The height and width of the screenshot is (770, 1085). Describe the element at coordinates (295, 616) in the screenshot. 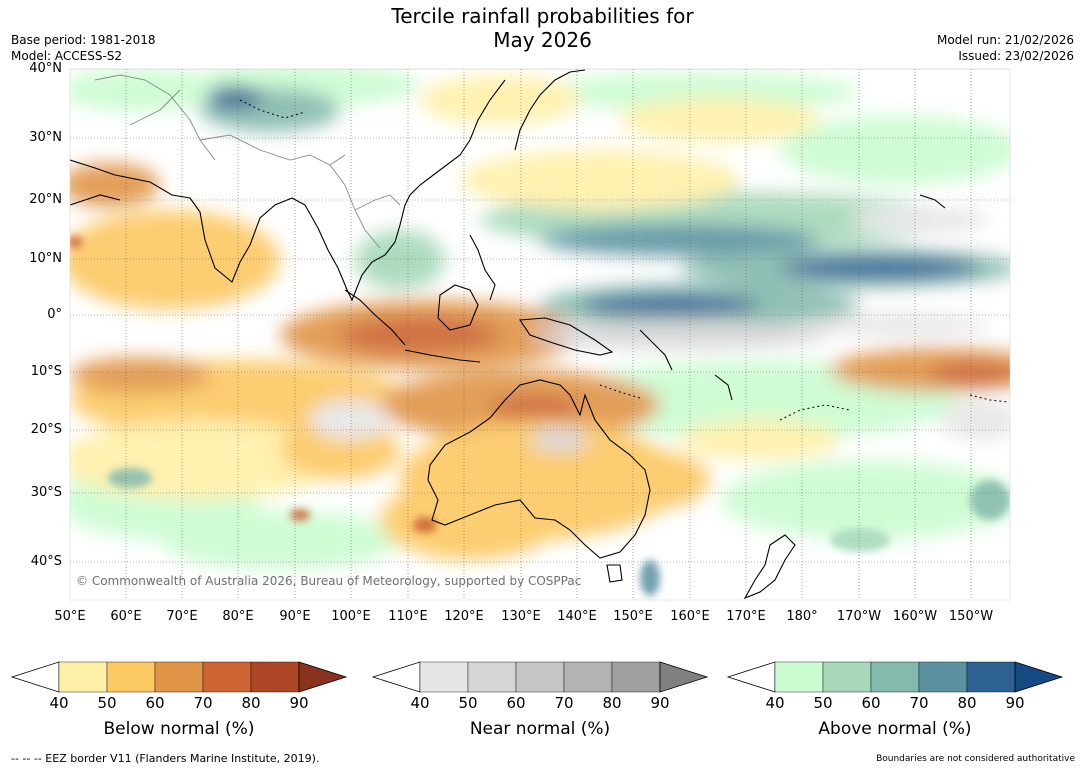

I see `lon-label: 90°E` at that location.